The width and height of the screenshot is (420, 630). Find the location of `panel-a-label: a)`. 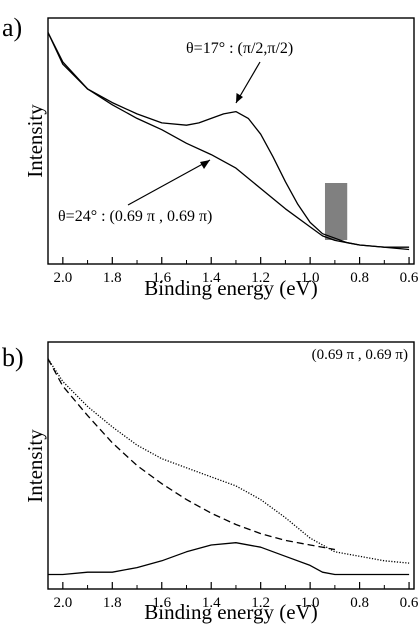

panel-a-label: a) is located at coordinates (12, 27).